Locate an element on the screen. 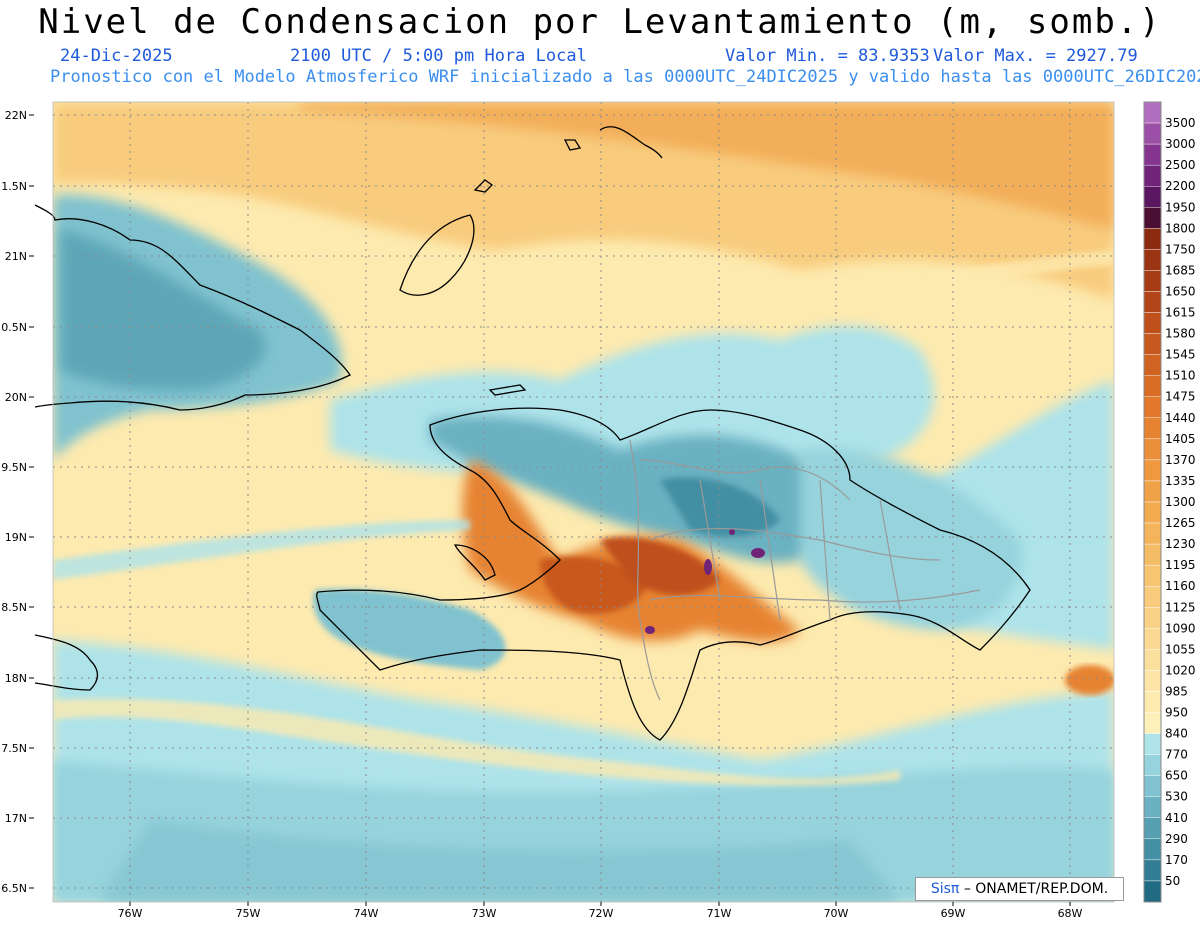 The height and width of the screenshot is (927, 1200). lat-label: 22N is located at coordinates (16, 115).